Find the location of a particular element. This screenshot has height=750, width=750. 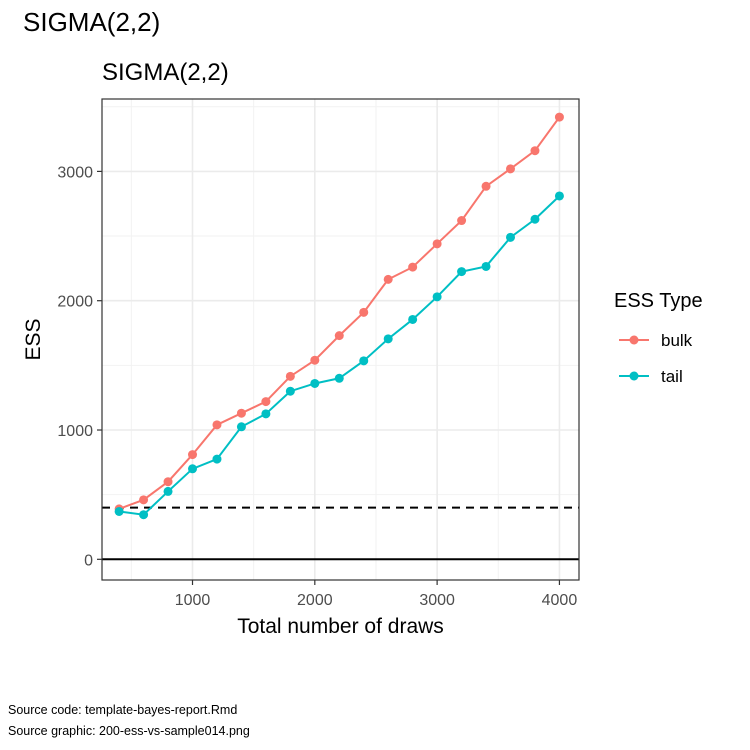

legend-title: ESS Type is located at coordinates (658, 301).